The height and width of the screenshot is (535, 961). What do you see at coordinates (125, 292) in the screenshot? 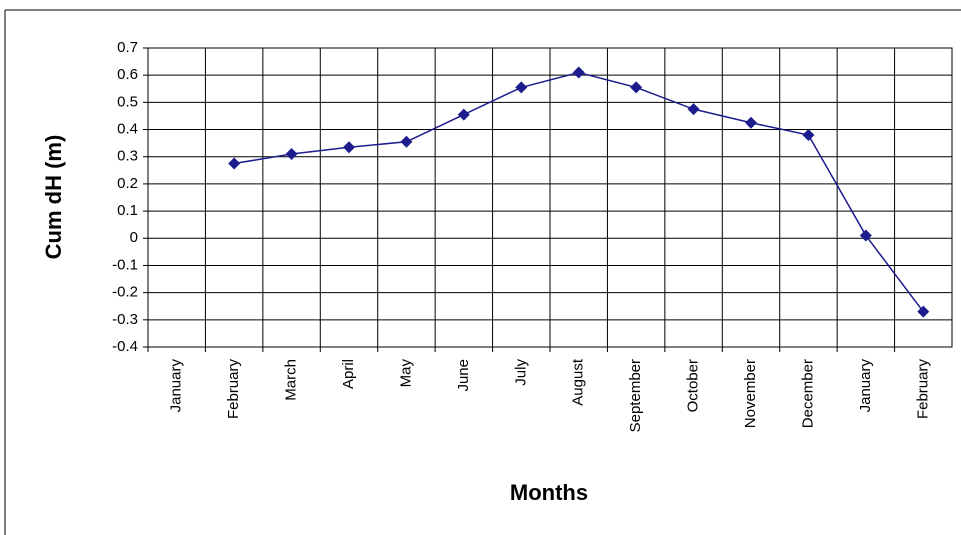
I see `y-tick-label: -0.2` at bounding box center [125, 292].